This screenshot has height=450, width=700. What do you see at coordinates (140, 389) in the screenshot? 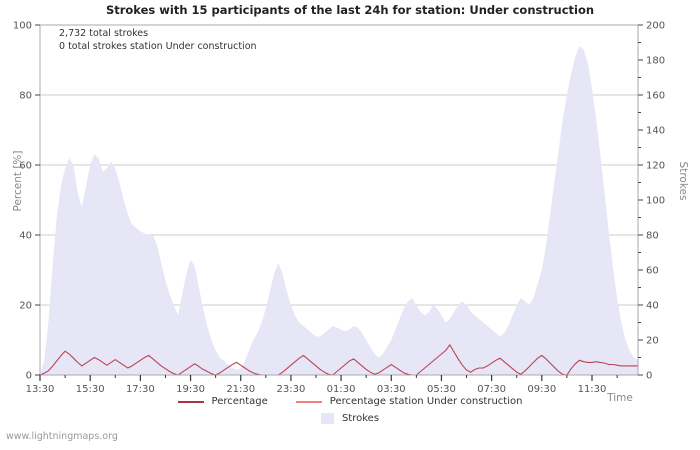
I see `x-tick-label: 17:30` at bounding box center [140, 389].